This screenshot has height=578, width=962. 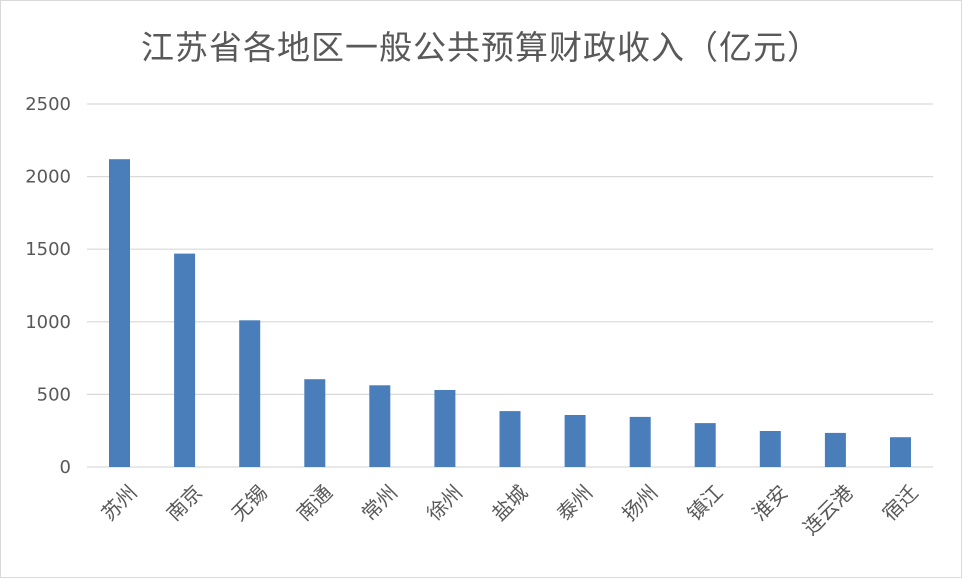 What do you see at coordinates (574, 502) in the screenshot?
I see `x-tick-label: 泰州` at bounding box center [574, 502].